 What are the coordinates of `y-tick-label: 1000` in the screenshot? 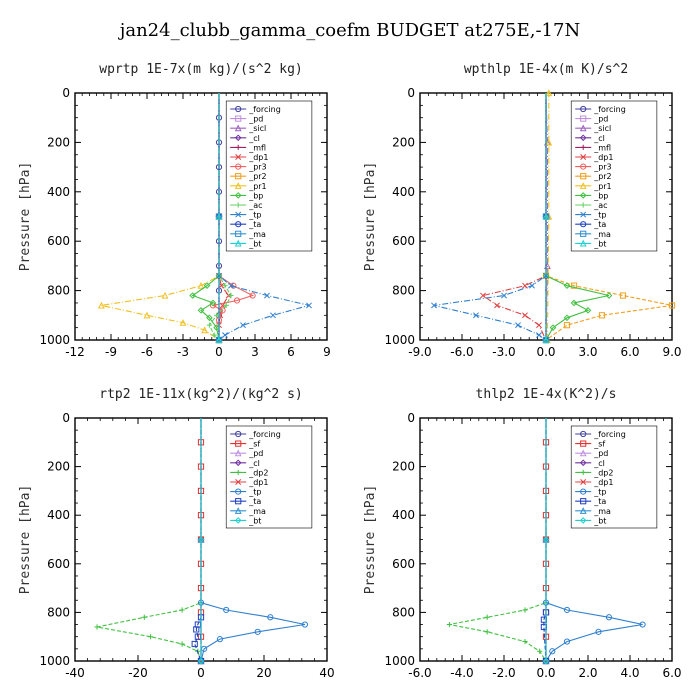 It's located at (399, 661).